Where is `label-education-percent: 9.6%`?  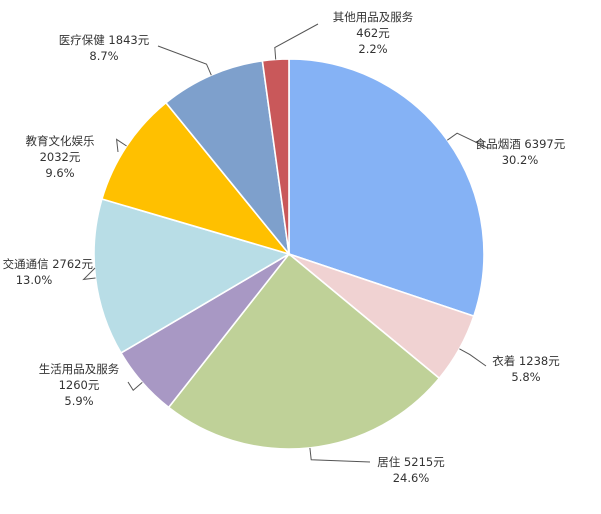
label-education-percent: 9.6% is located at coordinates (59, 173).